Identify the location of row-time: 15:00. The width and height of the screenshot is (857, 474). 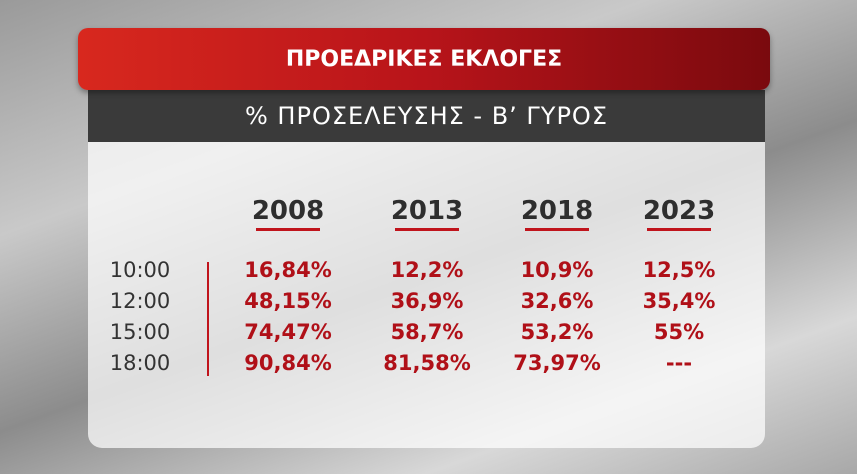
(140, 332).